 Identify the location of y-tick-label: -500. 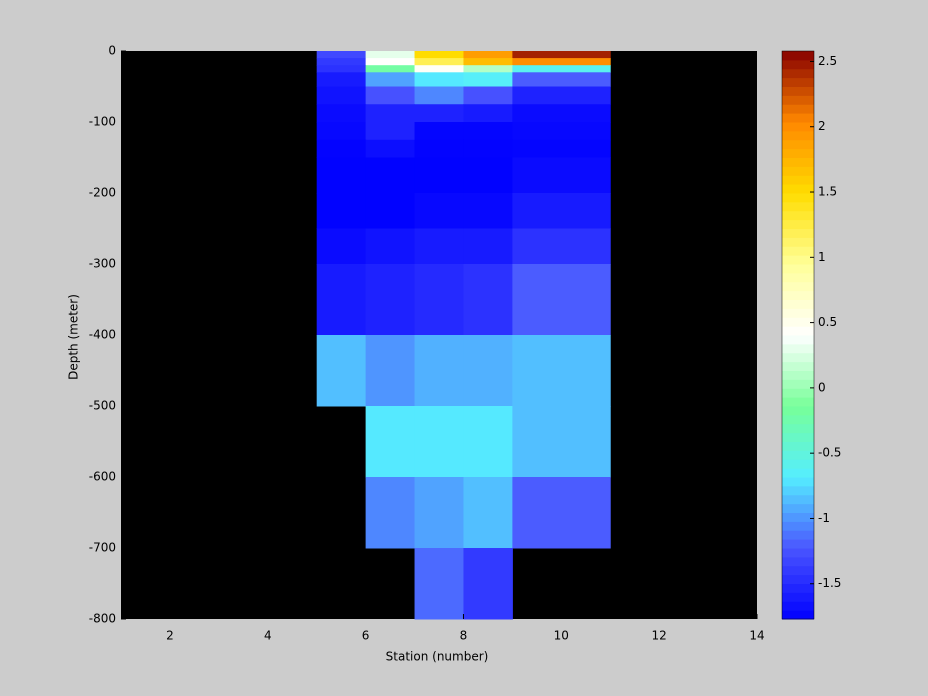
(102, 406).